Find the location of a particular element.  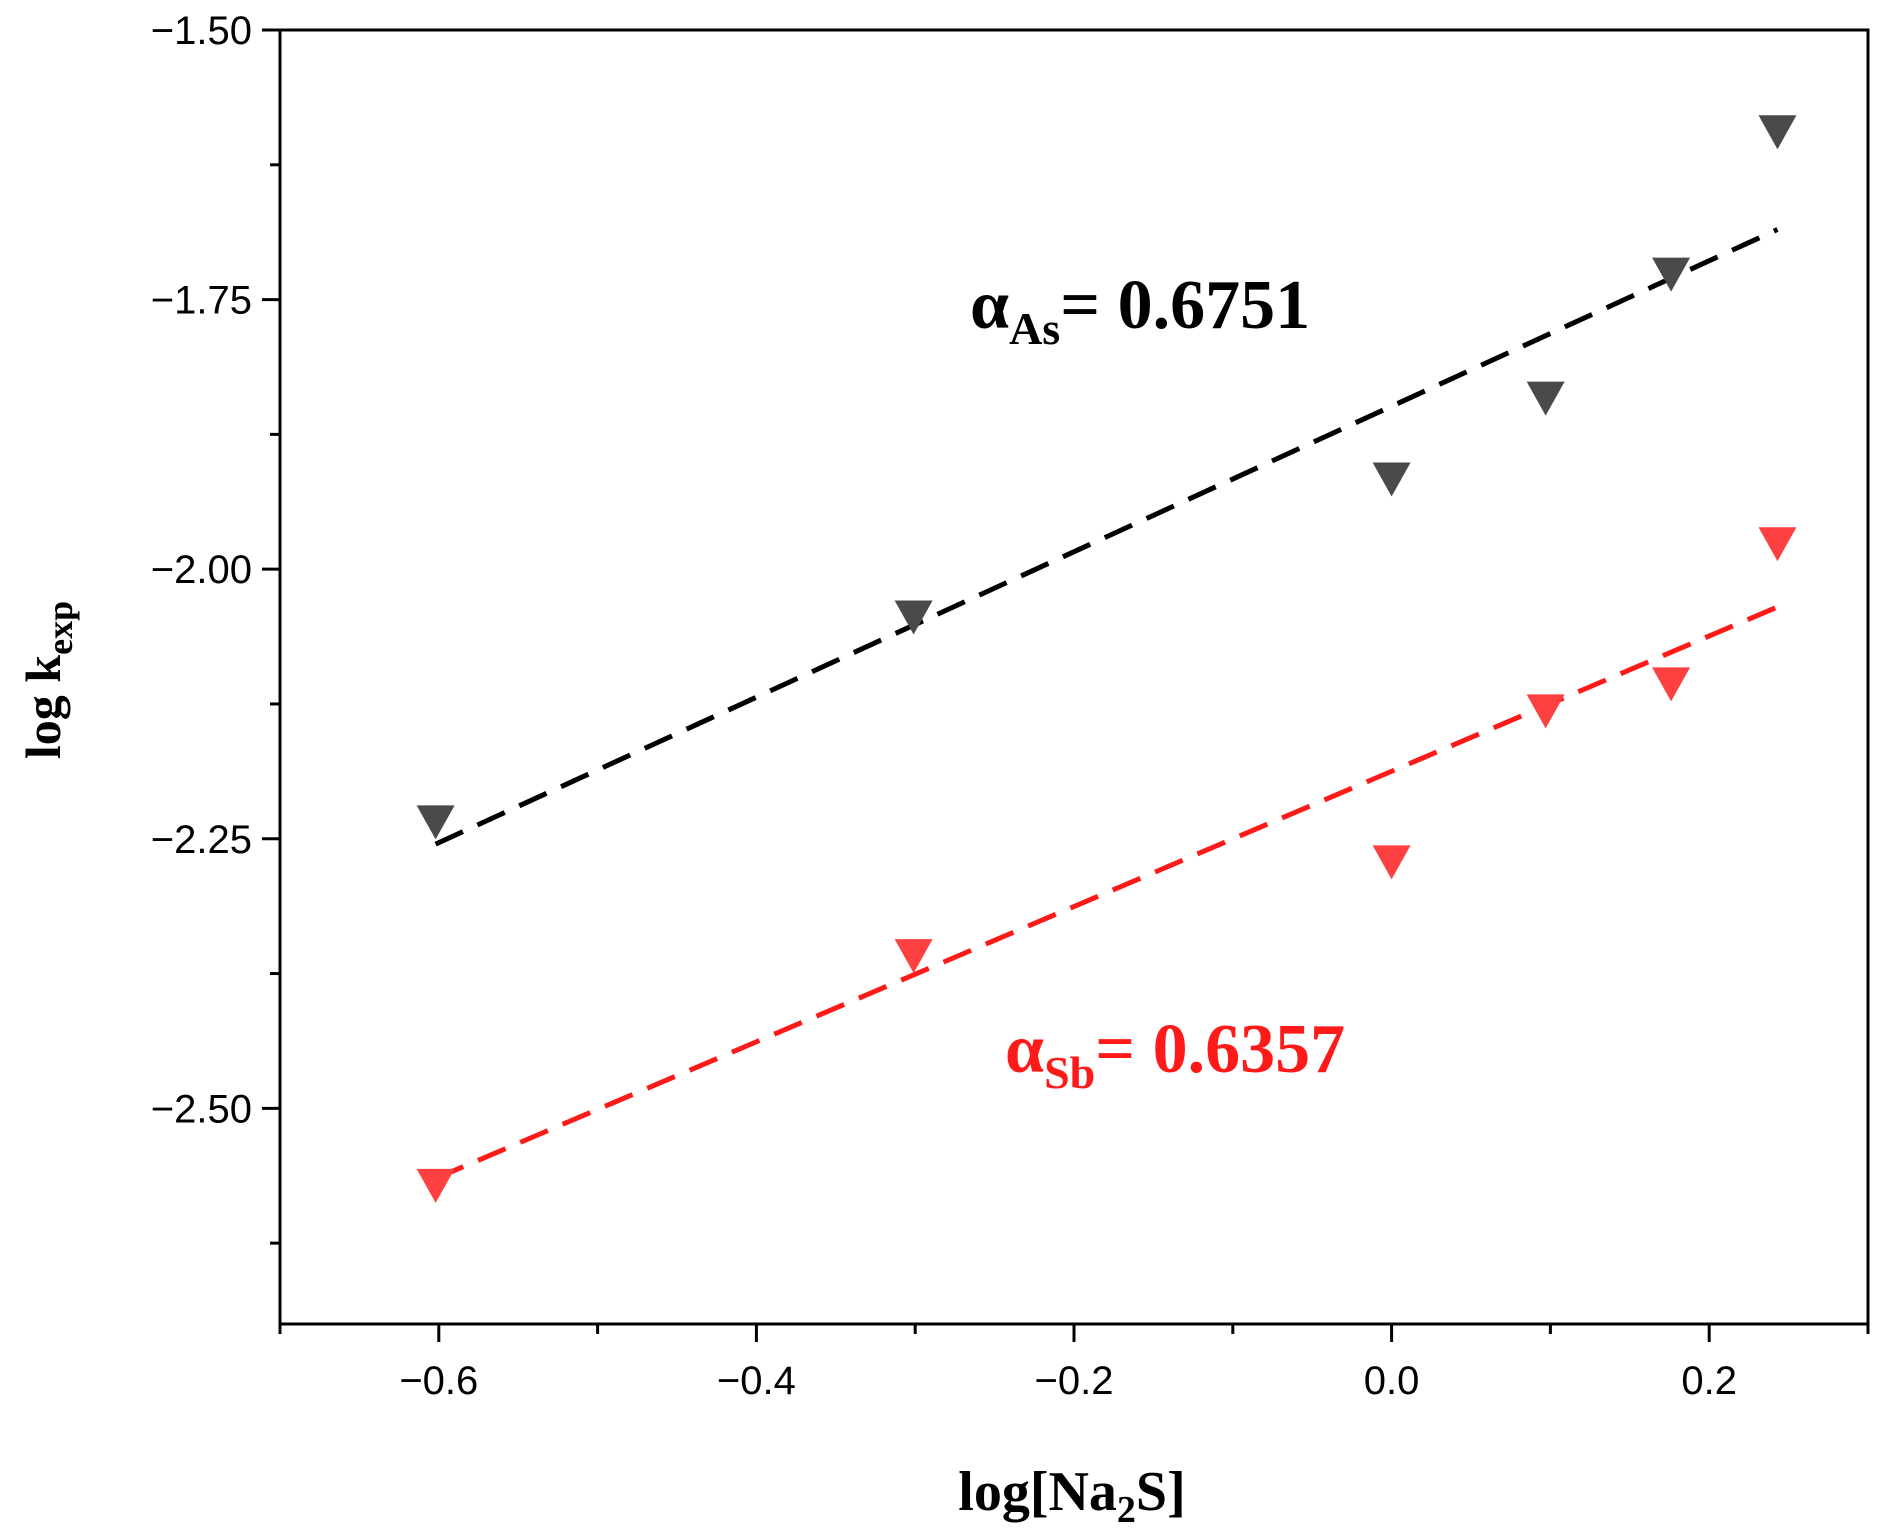

y-axis-ticks: −1.50 −1.75 −2.00 −2.25 −2.50 is located at coordinates (215, 627).